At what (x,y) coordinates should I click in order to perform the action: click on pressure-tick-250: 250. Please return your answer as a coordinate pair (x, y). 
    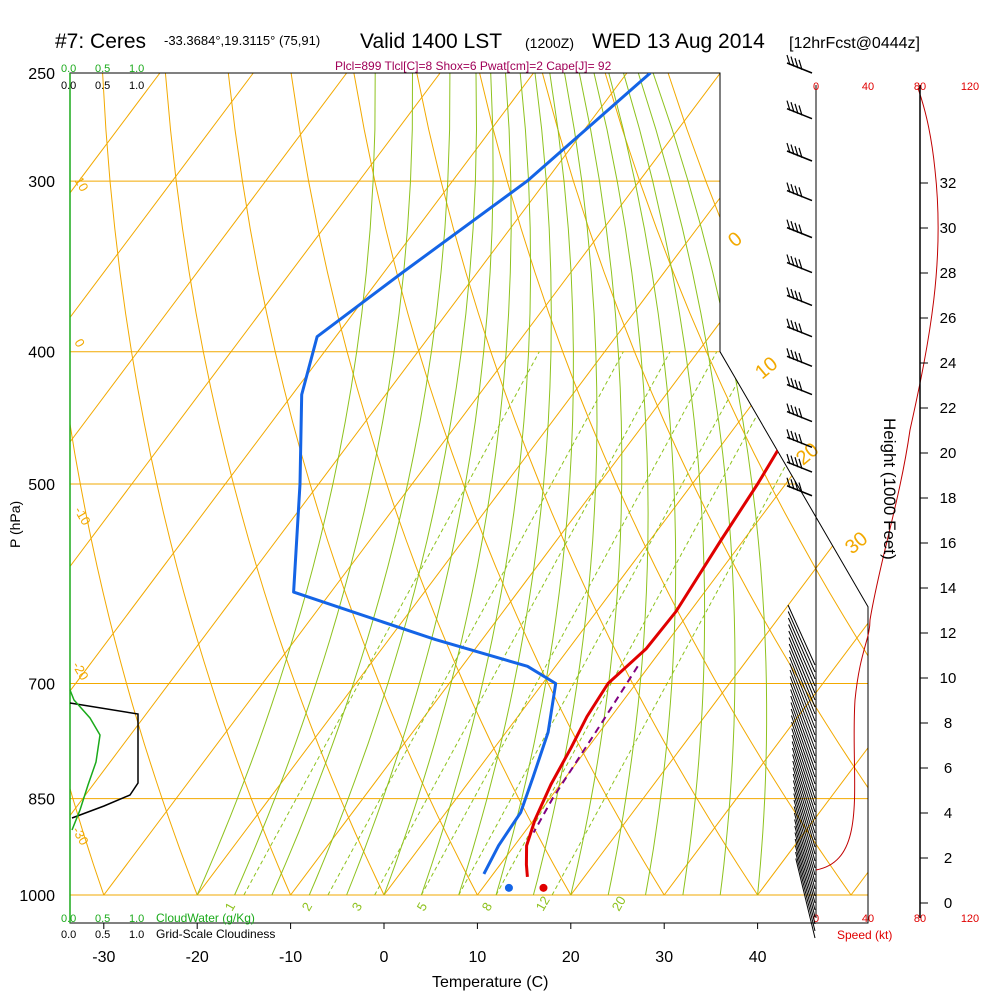
    Looking at the image, I should click on (41, 74).